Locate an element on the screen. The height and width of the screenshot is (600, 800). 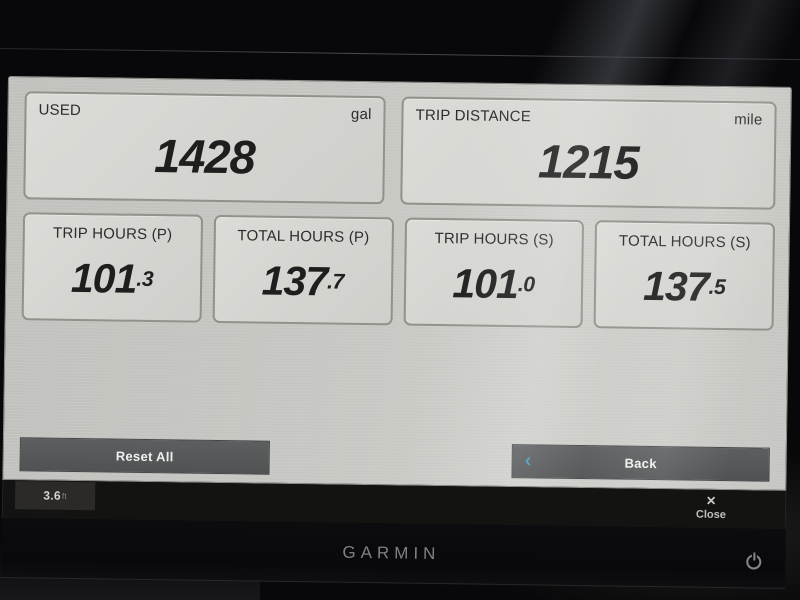
back-button: ‹ Back is located at coordinates (640, 463).